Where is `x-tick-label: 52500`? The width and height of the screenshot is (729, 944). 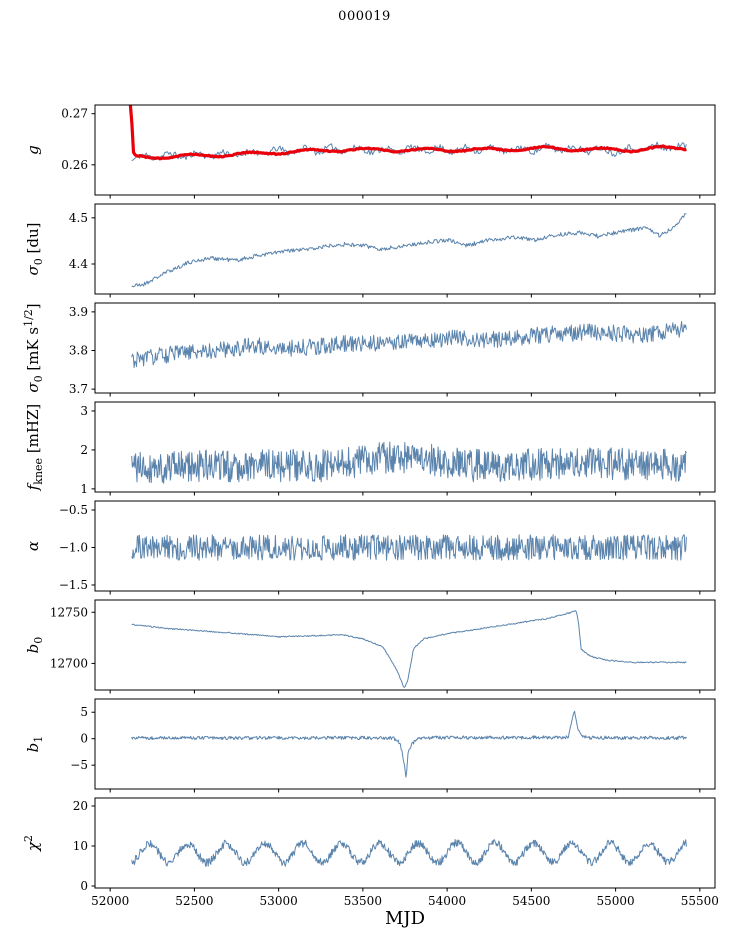 x-tick-label: 52500 is located at coordinates (194, 901).